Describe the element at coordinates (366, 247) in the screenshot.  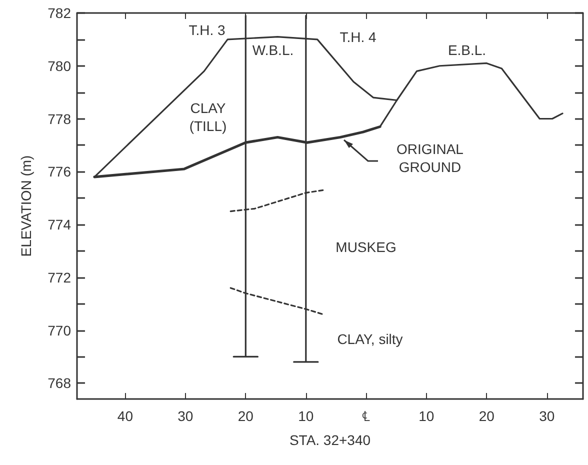
I see `annotation: MUSKEG` at that location.